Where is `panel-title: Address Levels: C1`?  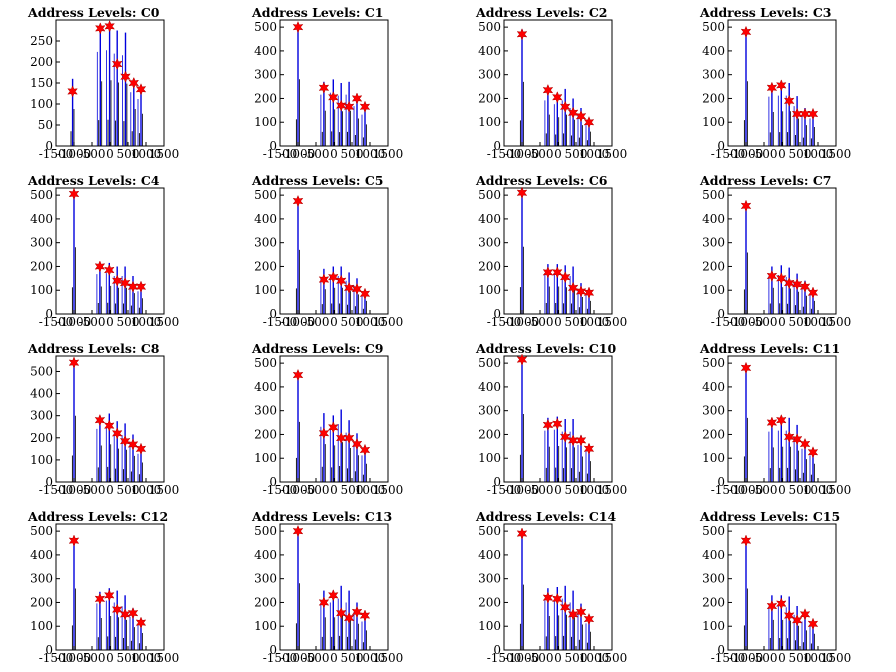
panel-title: Address Levels: C1 is located at coordinates (317, 12).